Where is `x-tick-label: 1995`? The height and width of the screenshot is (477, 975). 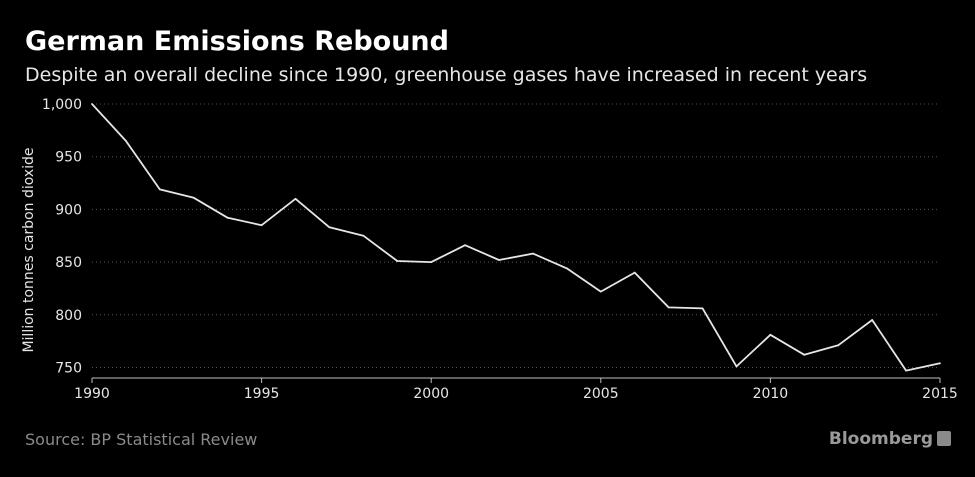
x-tick-label: 1995 is located at coordinates (262, 394).